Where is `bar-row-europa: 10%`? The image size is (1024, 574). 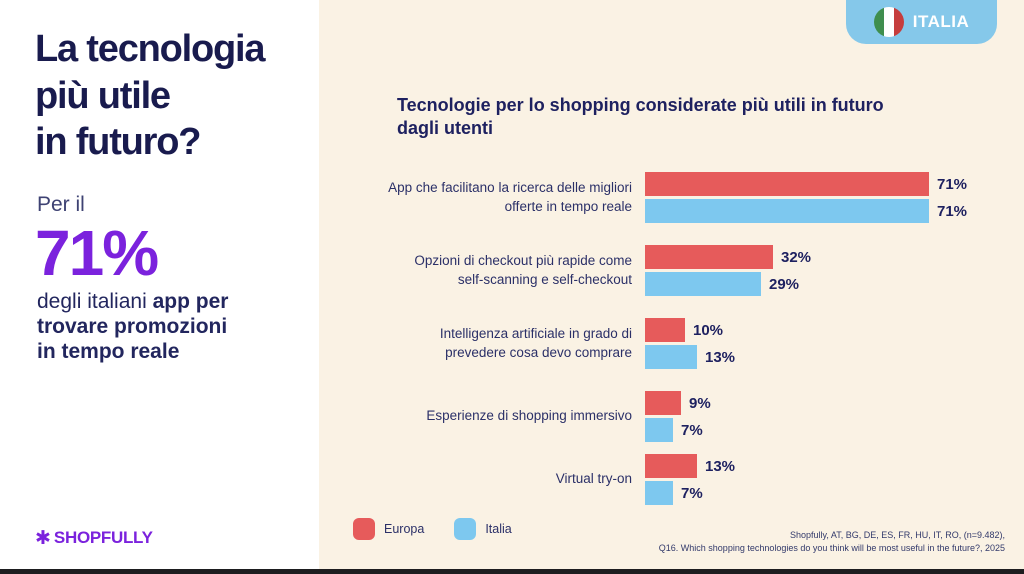
bar-row-europa: 10% is located at coordinates (690, 330).